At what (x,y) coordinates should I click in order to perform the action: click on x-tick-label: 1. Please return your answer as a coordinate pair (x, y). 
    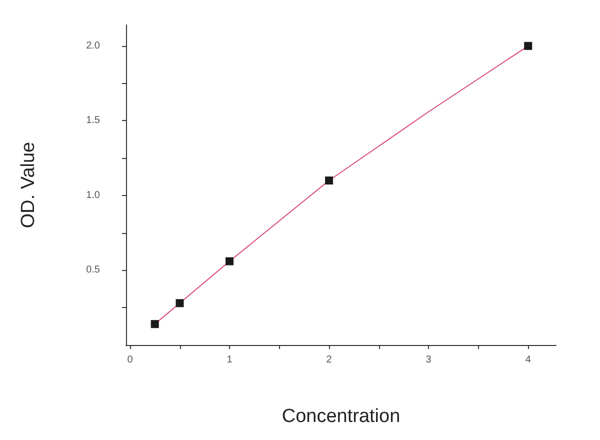
    Looking at the image, I should click on (229, 360).